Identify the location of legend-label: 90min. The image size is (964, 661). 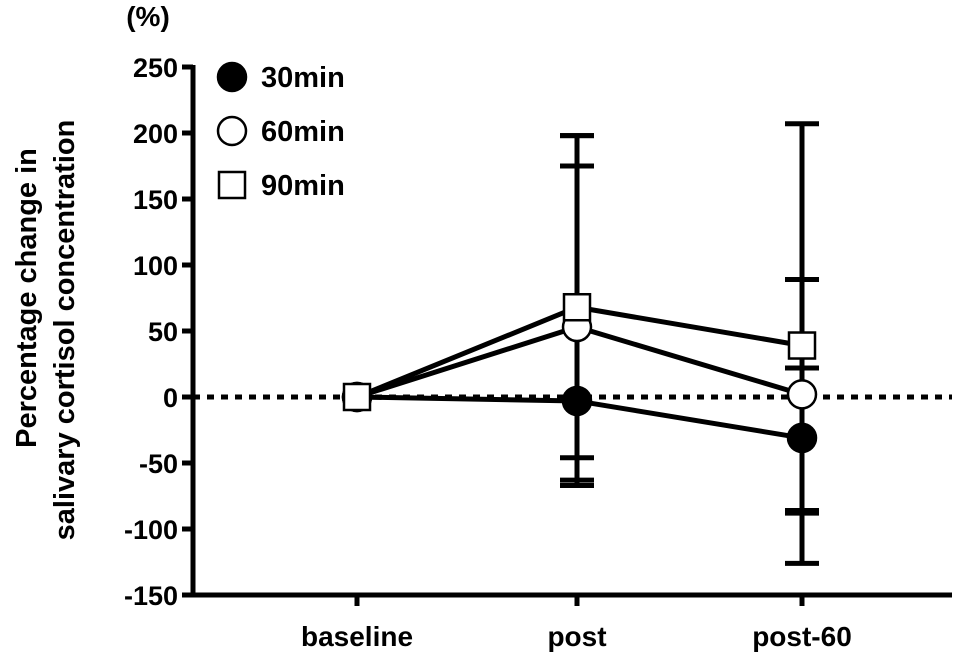
(303, 186).